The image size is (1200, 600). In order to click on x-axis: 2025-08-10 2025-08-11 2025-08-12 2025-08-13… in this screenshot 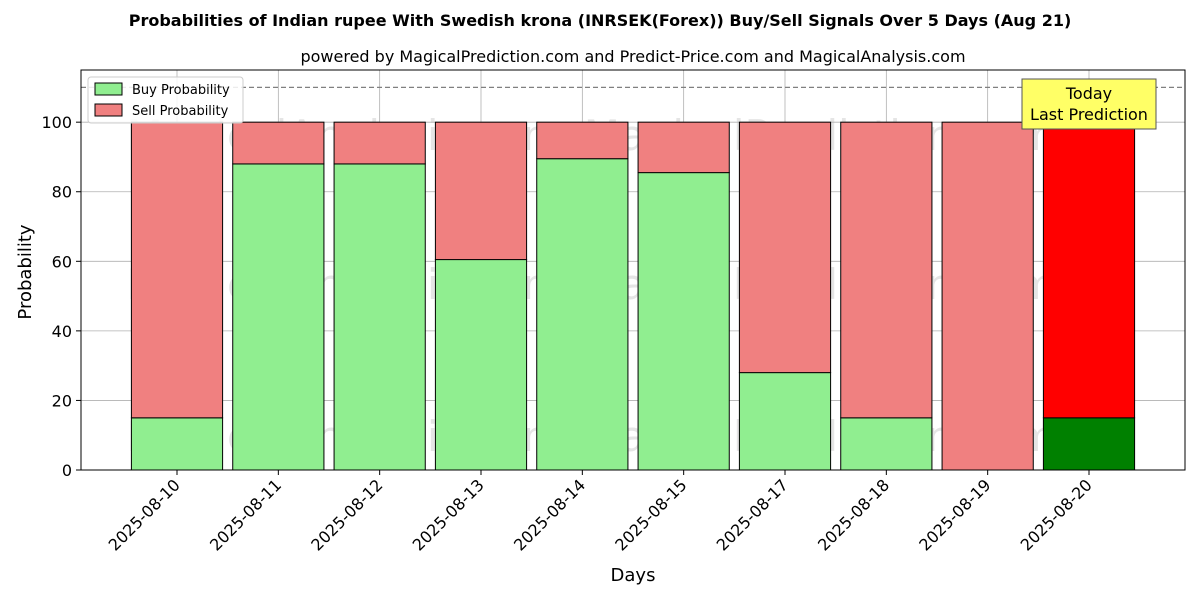, I will do `click(600, 512)`.